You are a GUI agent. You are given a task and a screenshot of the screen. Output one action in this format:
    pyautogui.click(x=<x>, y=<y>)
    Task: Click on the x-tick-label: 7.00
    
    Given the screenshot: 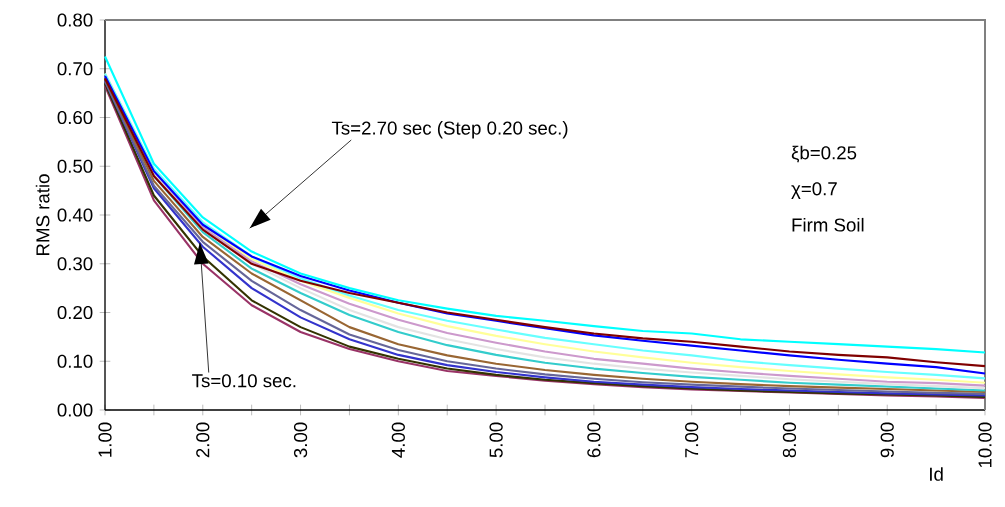 What is the action you would take?
    pyautogui.click(x=692, y=440)
    